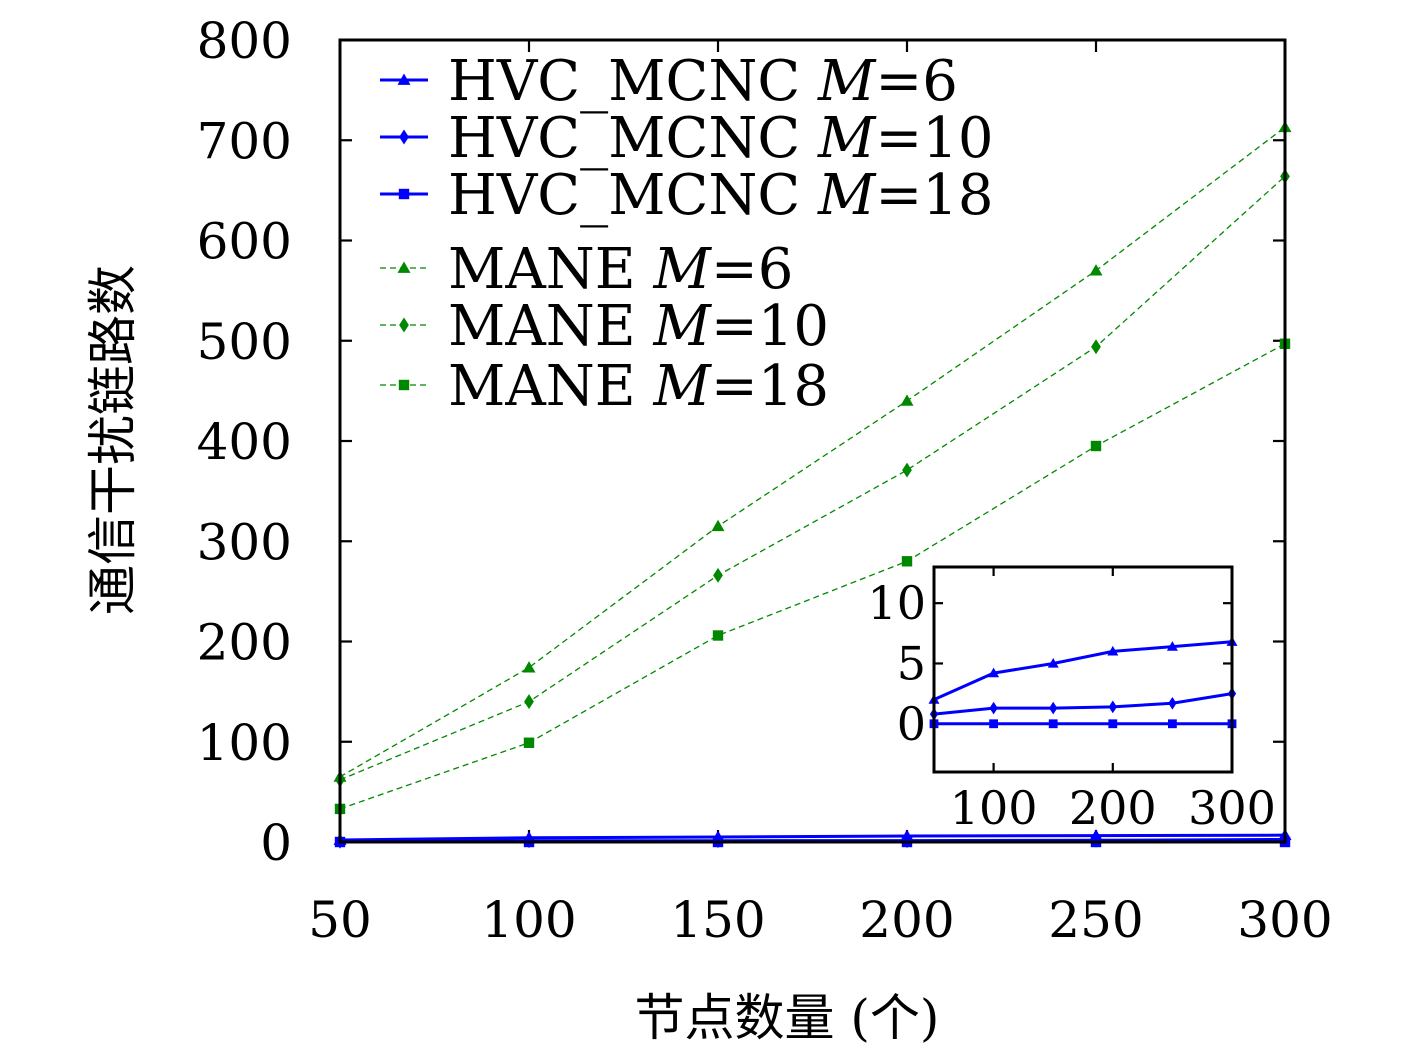 The height and width of the screenshot is (1056, 1417). I want to click on x-axis-title: 节点数量 (个), so click(787, 1018).